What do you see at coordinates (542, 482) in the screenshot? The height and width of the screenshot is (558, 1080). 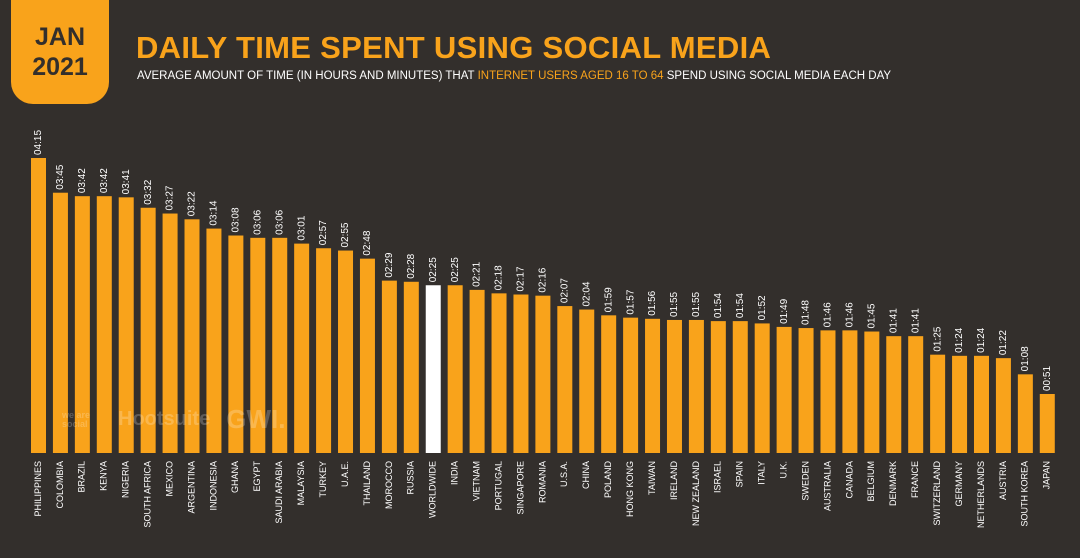 I see `category-label-romania: ROMANIA` at bounding box center [542, 482].